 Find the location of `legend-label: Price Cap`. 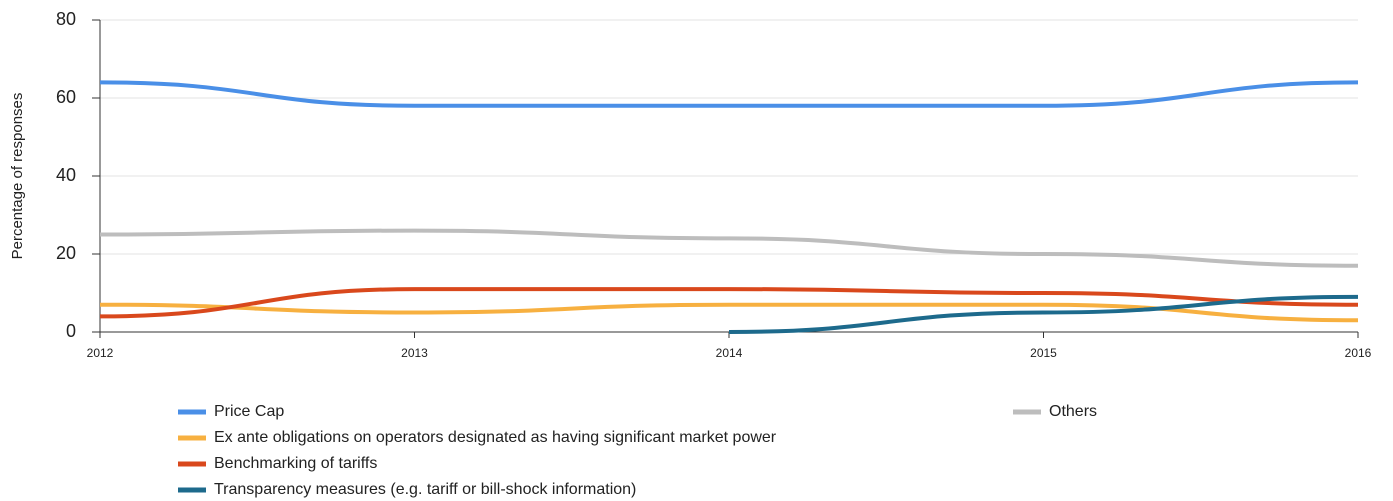

legend-label: Price Cap is located at coordinates (249, 411).